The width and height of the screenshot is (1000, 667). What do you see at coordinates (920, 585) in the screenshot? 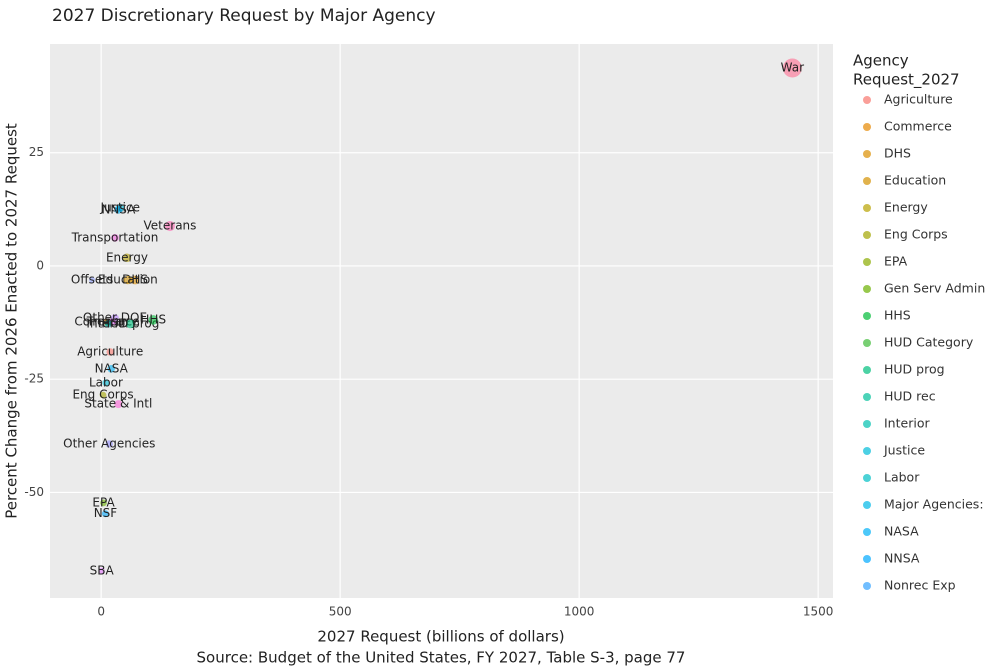
I see `legend-label: Nonrec Exp` at bounding box center [920, 585].